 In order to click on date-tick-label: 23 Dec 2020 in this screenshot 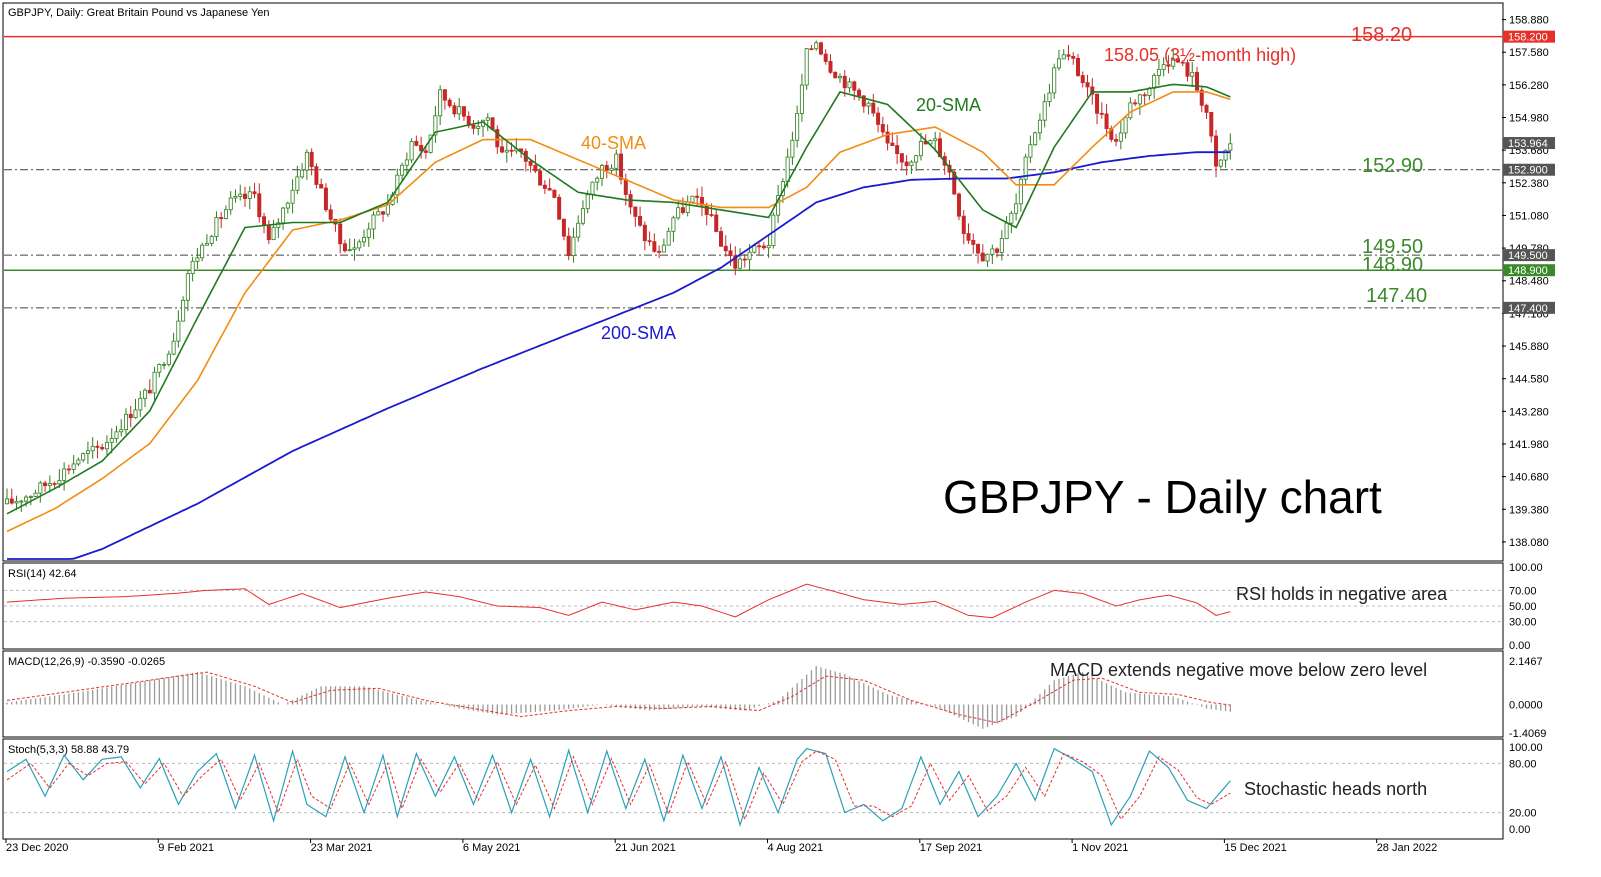, I will do `click(37, 848)`.